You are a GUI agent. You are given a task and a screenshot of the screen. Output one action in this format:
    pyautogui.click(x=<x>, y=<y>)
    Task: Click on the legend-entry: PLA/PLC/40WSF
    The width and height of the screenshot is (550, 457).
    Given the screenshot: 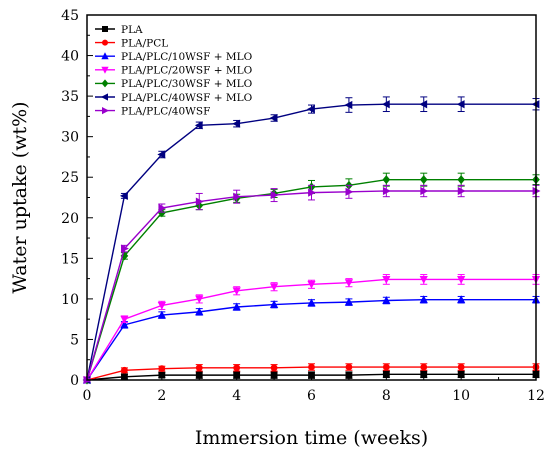 What is the action you would take?
    pyautogui.click(x=152, y=111)
    